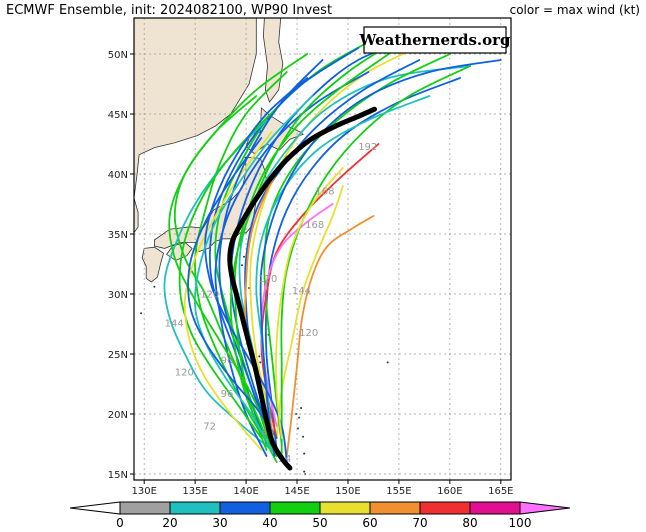 The height and width of the screenshot is (532, 646). What do you see at coordinates (118, 115) in the screenshot?
I see `lat-tick-label: 45N` at bounding box center [118, 115].